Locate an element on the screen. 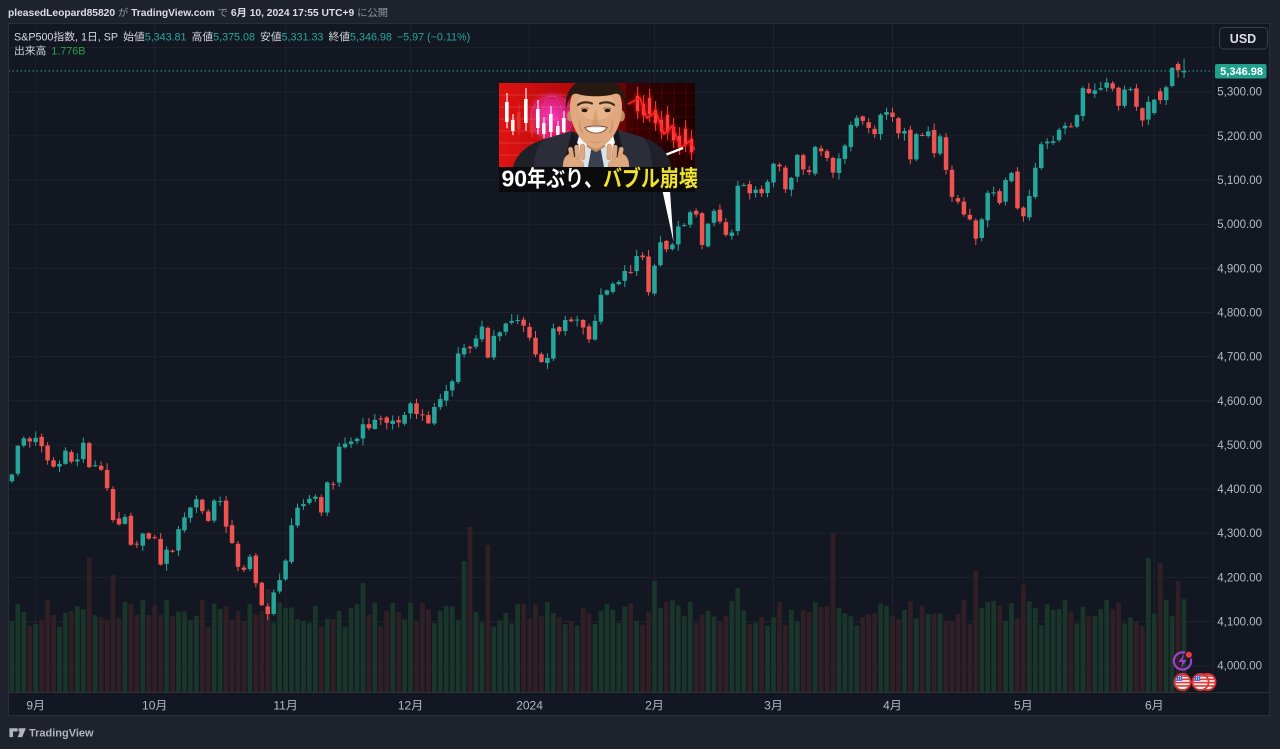 The height and width of the screenshot is (749, 1280). svg-text: 4,300.00 is located at coordinates (1239, 534).